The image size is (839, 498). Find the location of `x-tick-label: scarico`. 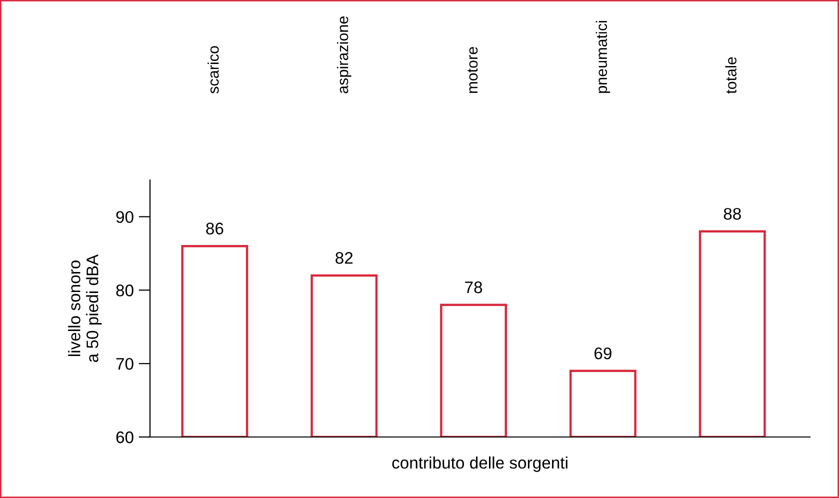

x-tick-label: scarico is located at coordinates (213, 70).